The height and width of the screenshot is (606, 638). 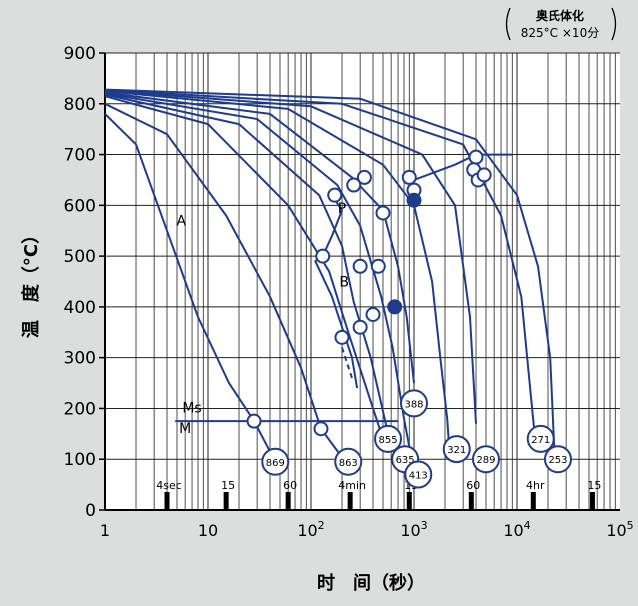 I want to click on region-label: Ms, so click(x=191, y=409).